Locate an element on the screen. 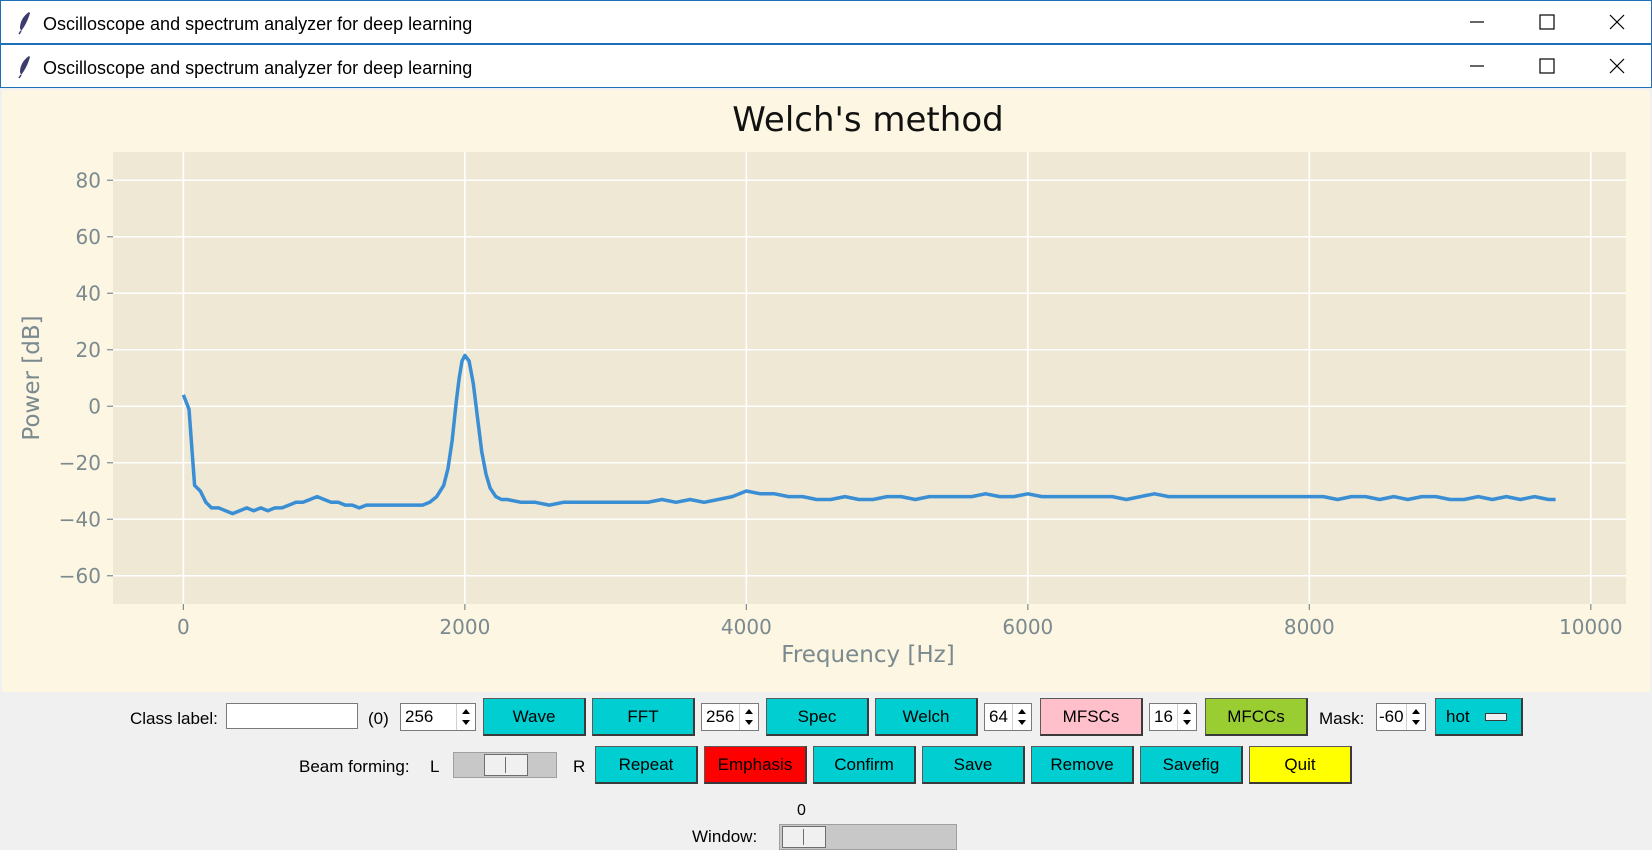  remove-button: Remove is located at coordinates (1082, 765).